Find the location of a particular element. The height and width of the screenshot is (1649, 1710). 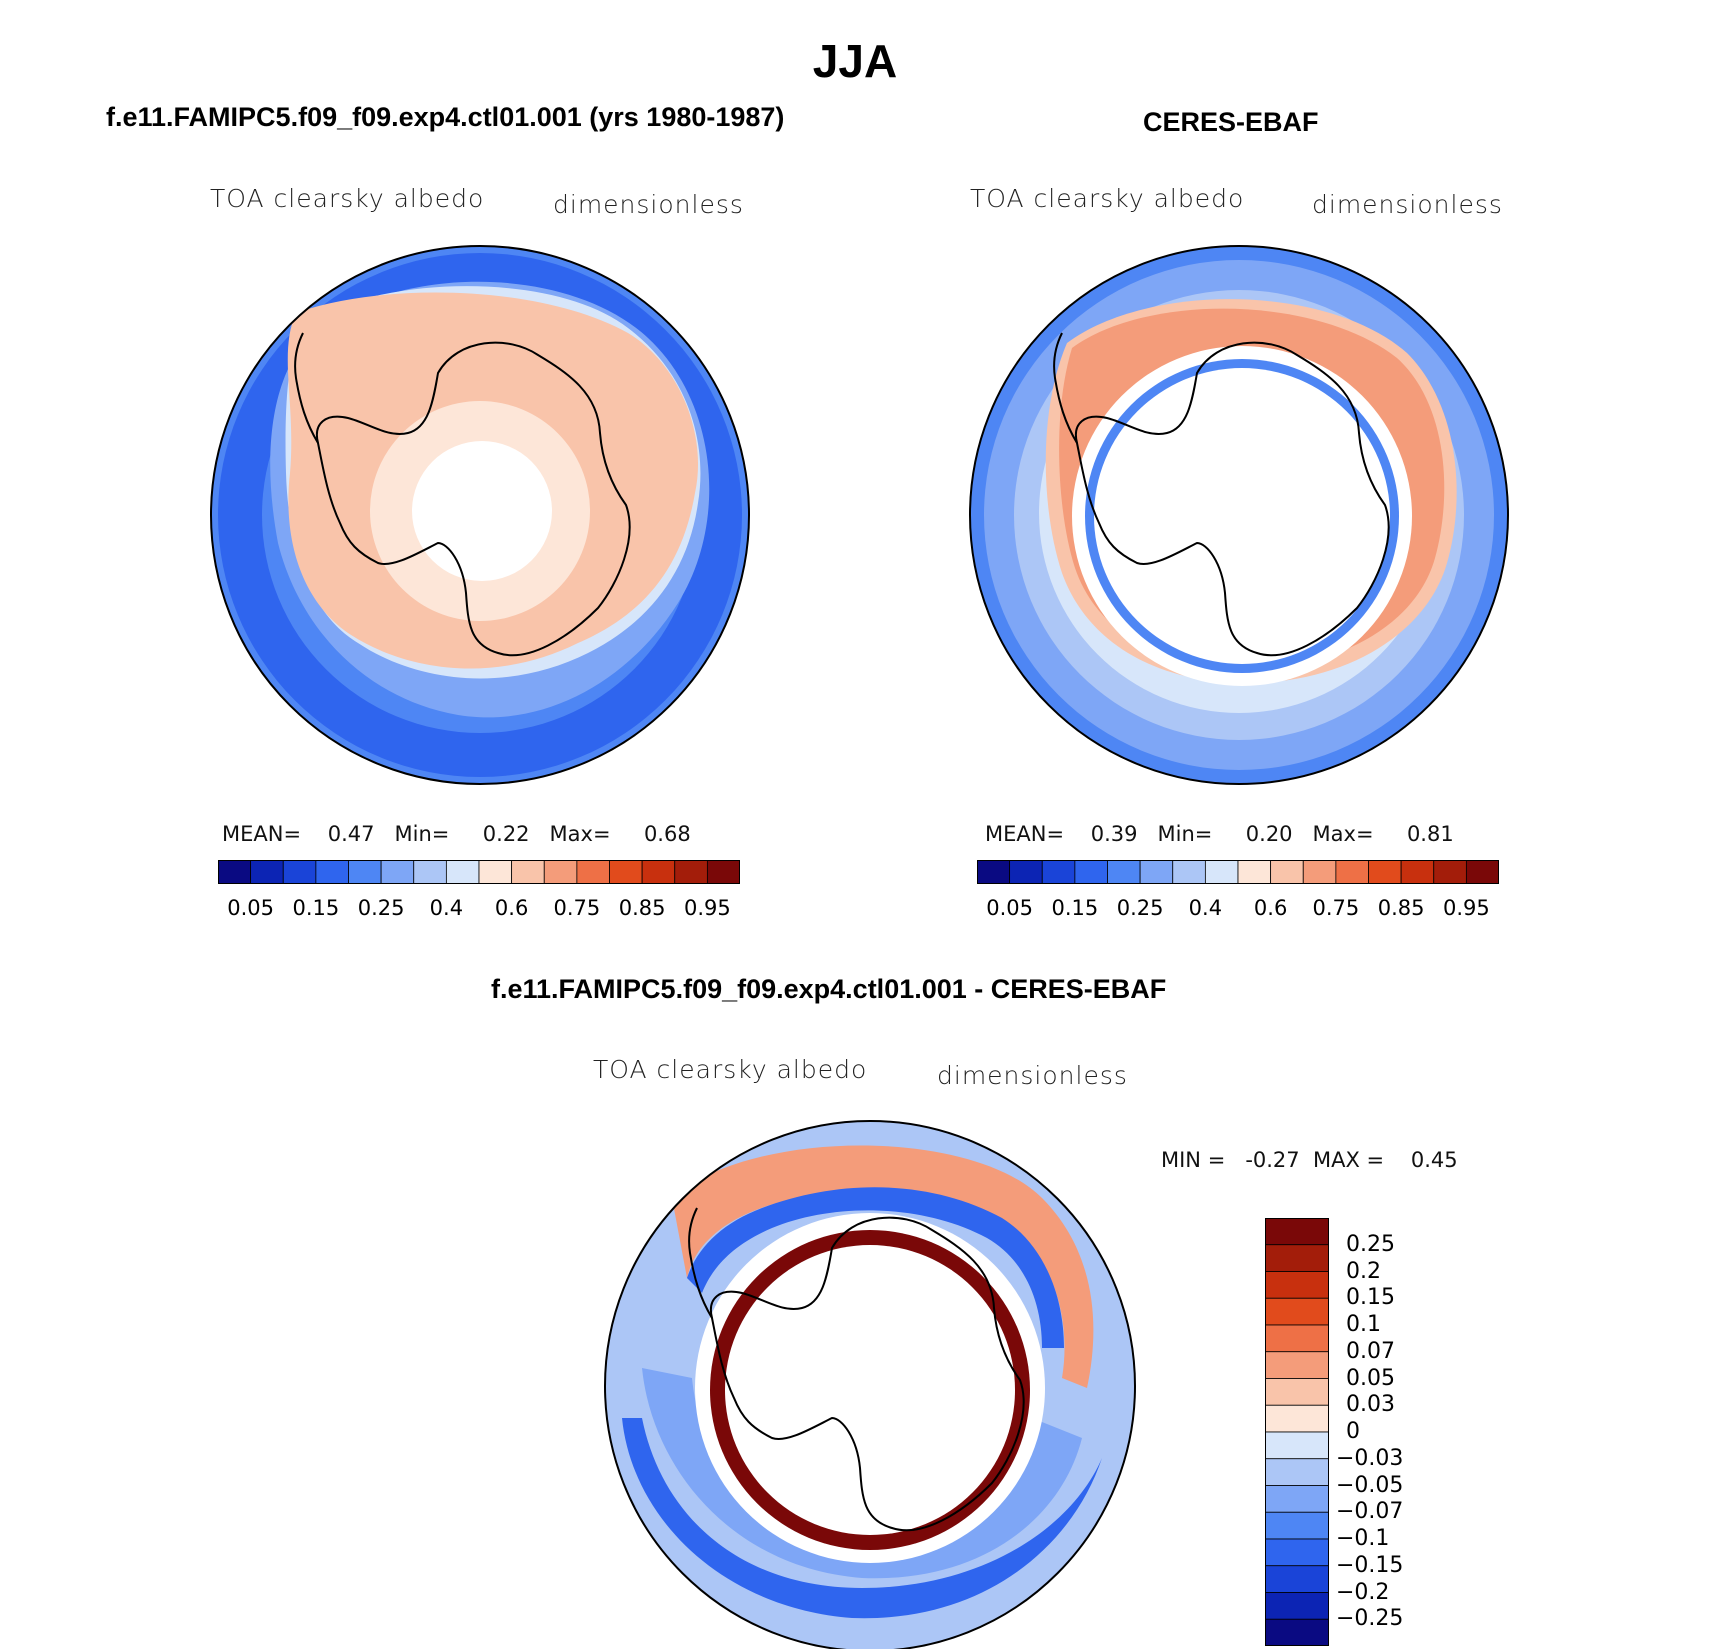

panel-obs-units: dimensionless is located at coordinates (1407, 204).